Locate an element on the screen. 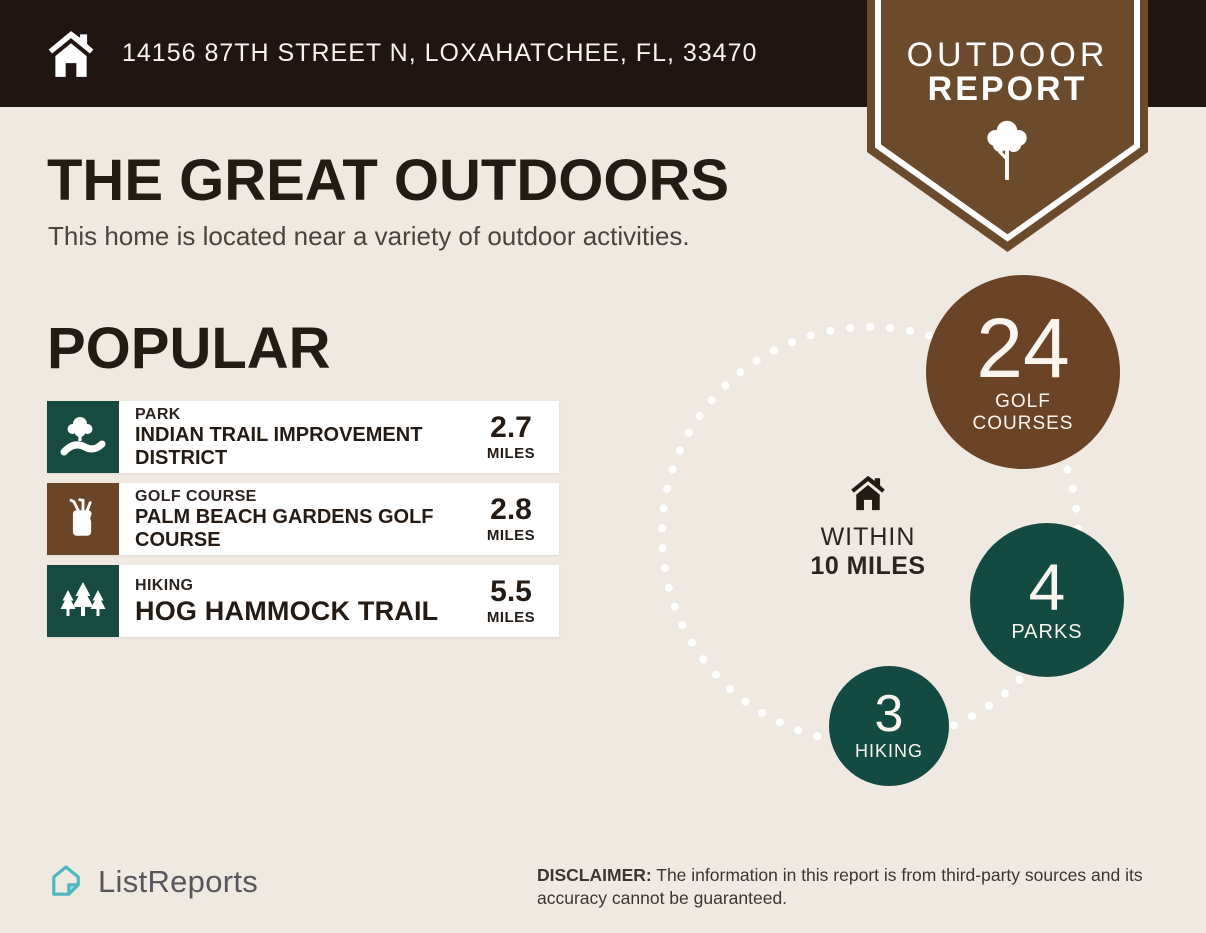  golf-bag-icon is located at coordinates (80, 517).